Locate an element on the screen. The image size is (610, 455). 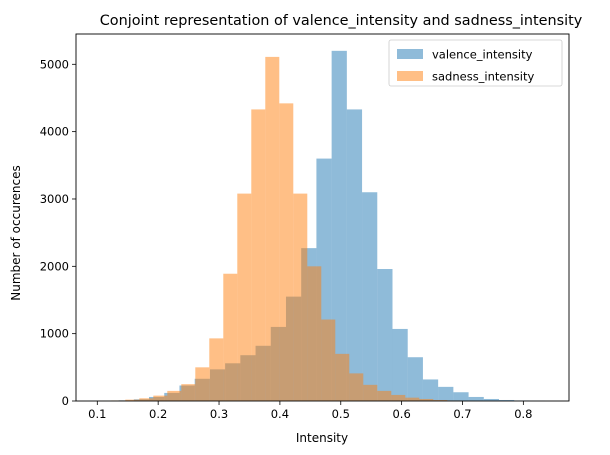
legend: valence_intensity sadness_intensity is located at coordinates (475, 63).